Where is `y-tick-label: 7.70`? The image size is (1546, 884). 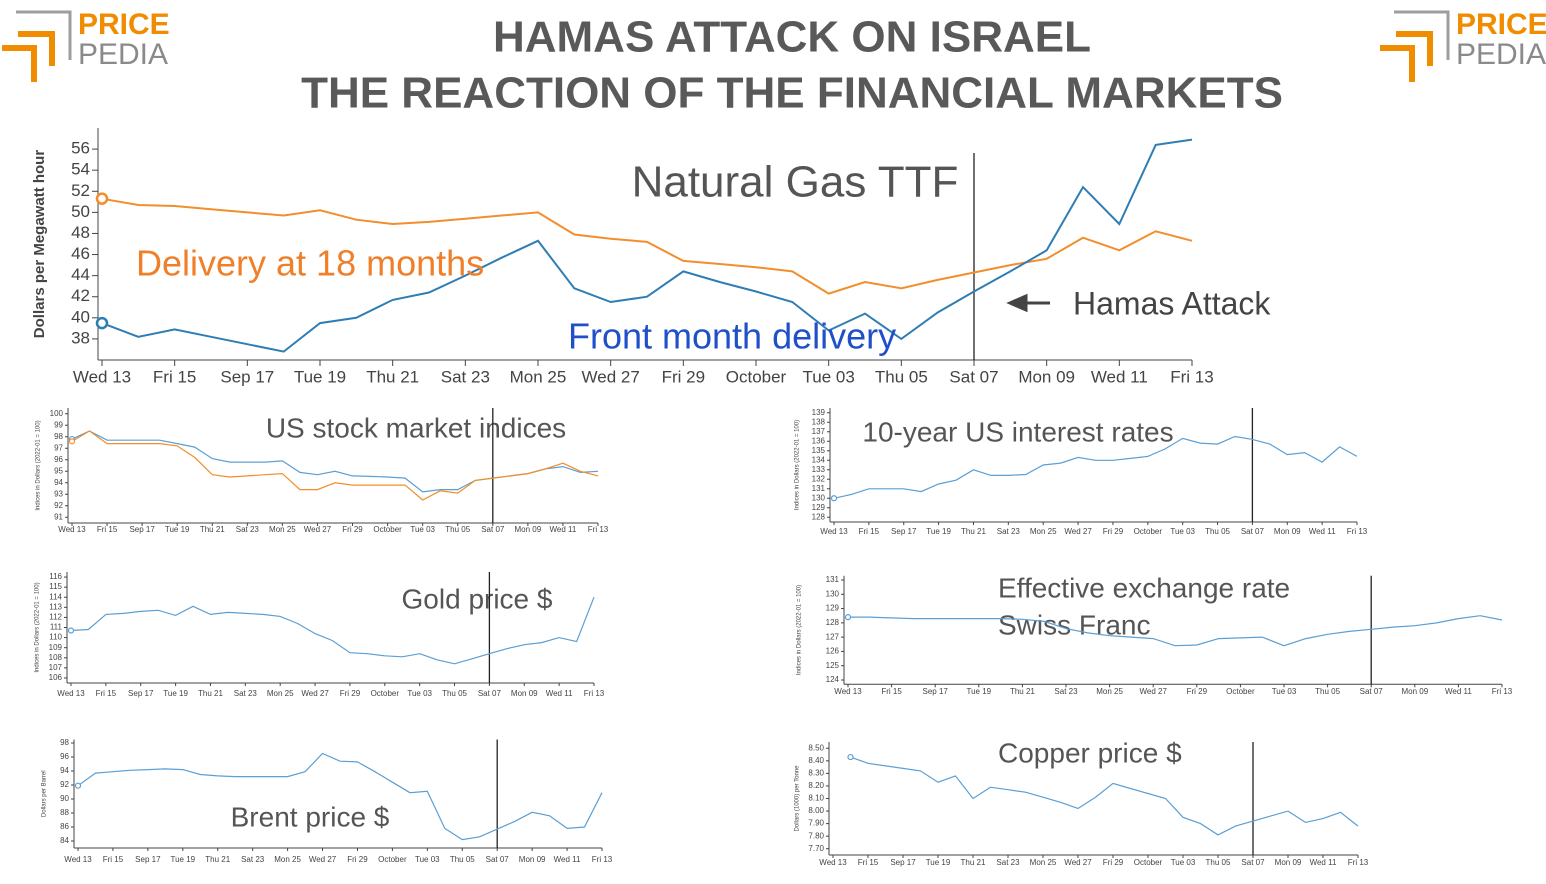 y-tick-label: 7.70 is located at coordinates (816, 848).